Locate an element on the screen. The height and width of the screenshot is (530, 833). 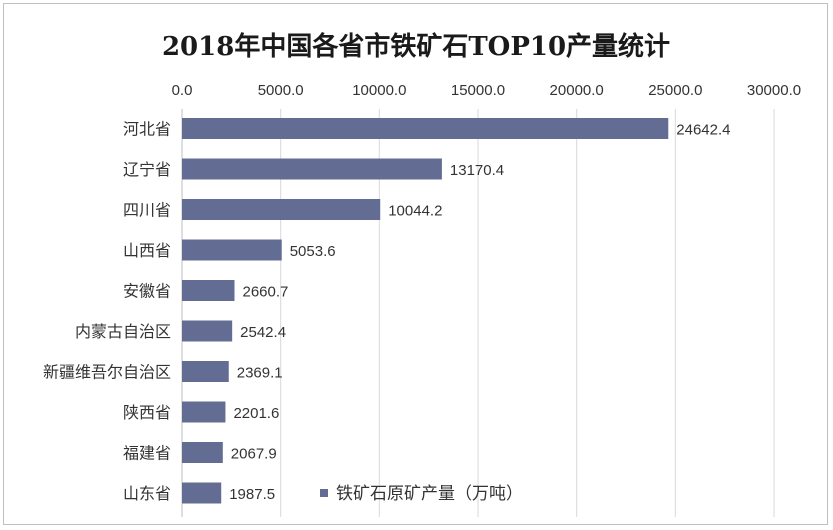
data-label: 13170.4 is located at coordinates (477, 170).